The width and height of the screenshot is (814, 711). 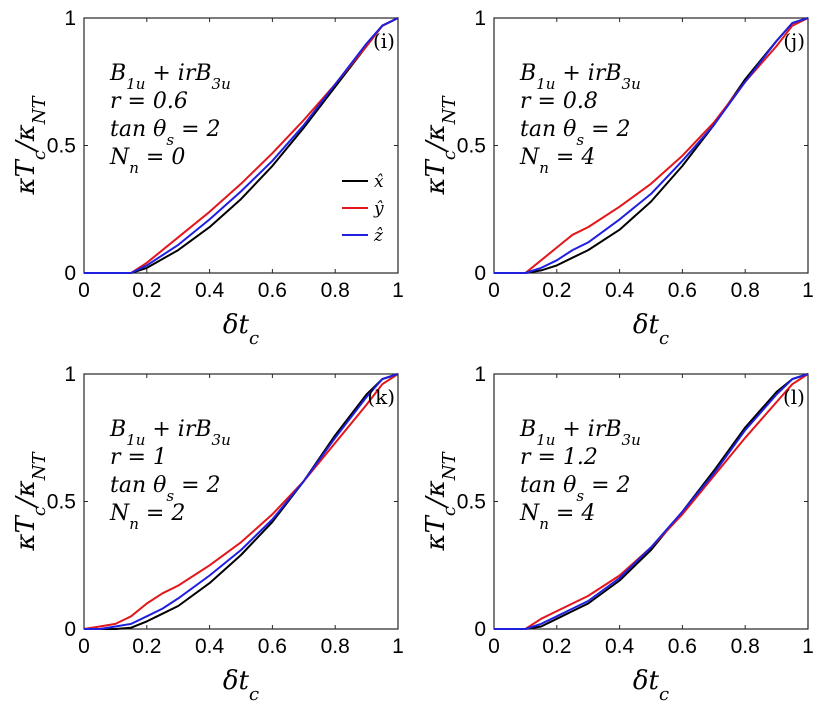 I want to click on legend-label: ẑ, so click(x=378, y=236).